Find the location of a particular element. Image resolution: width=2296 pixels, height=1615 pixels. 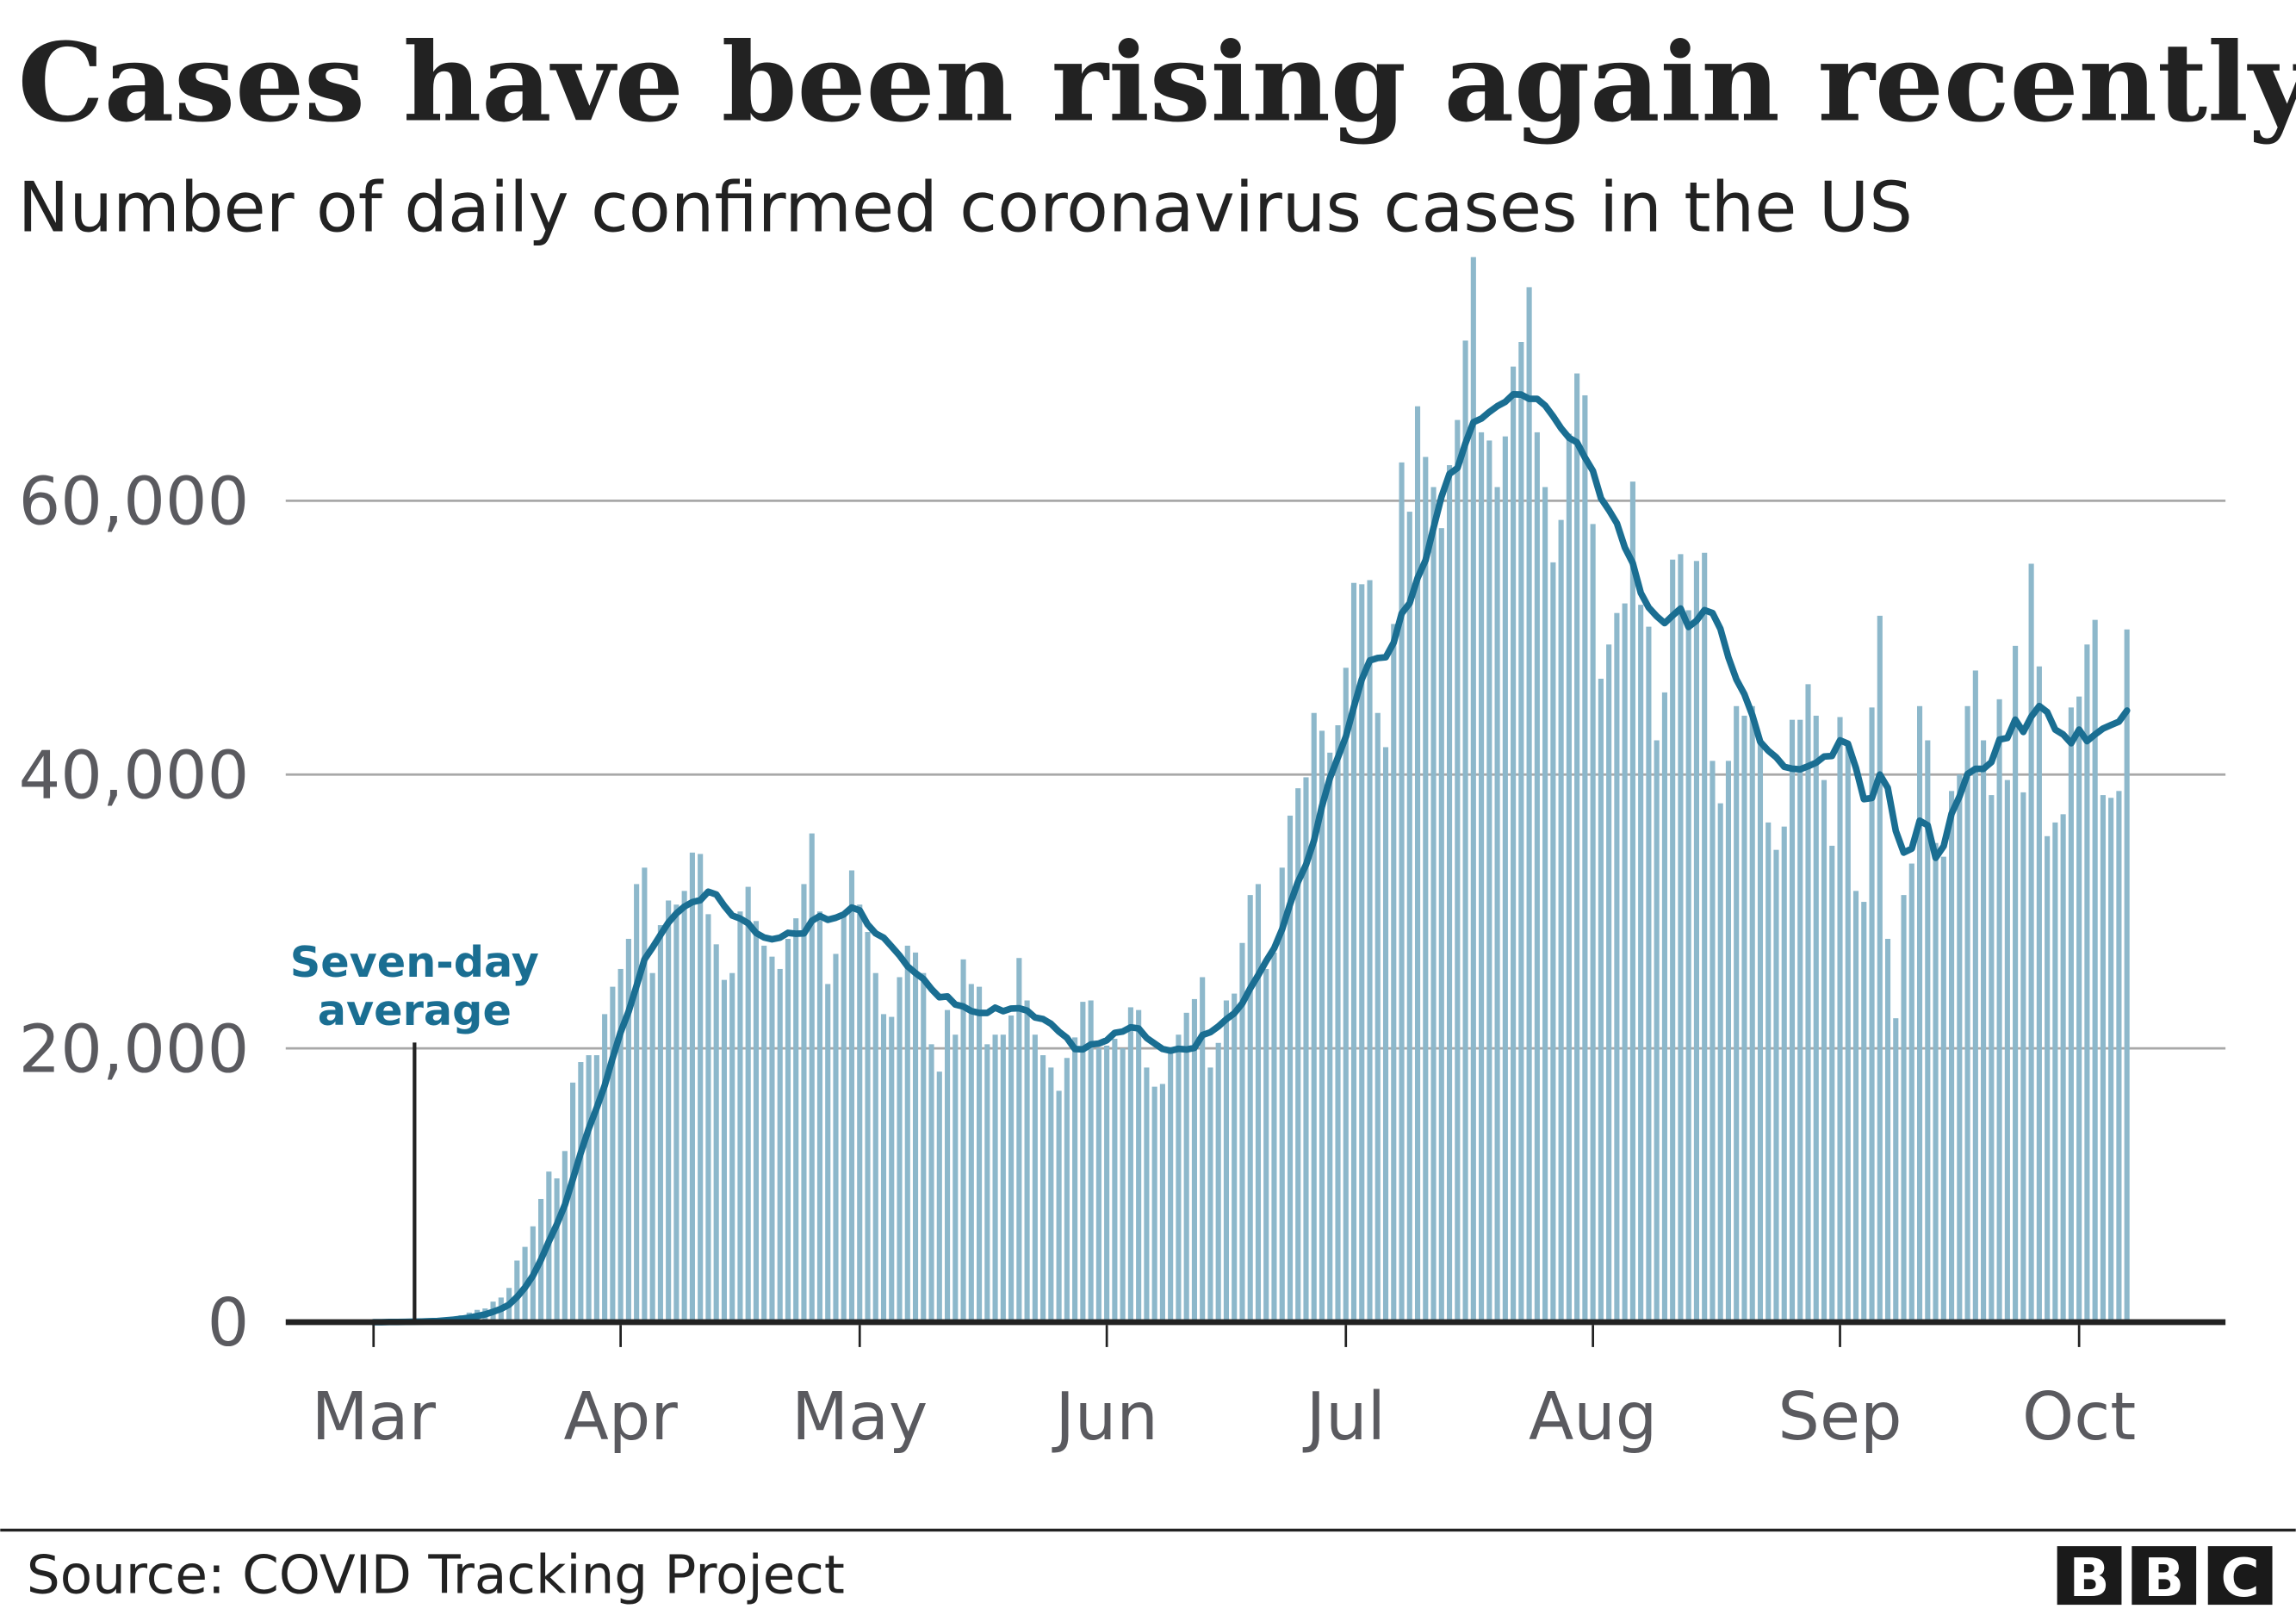

source-text: Source: COVID Tracking Project is located at coordinates (436, 1575).